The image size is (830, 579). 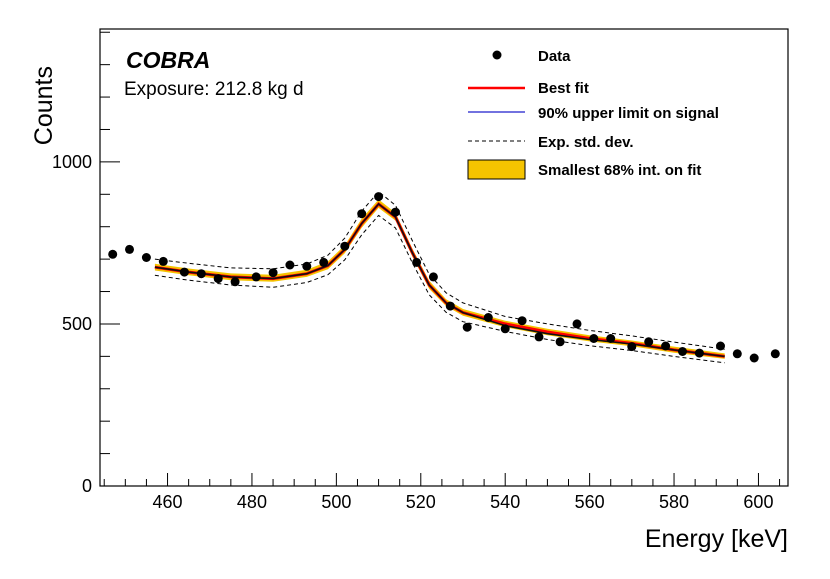 I want to click on y-axis-title: Counts, so click(x=44, y=105).